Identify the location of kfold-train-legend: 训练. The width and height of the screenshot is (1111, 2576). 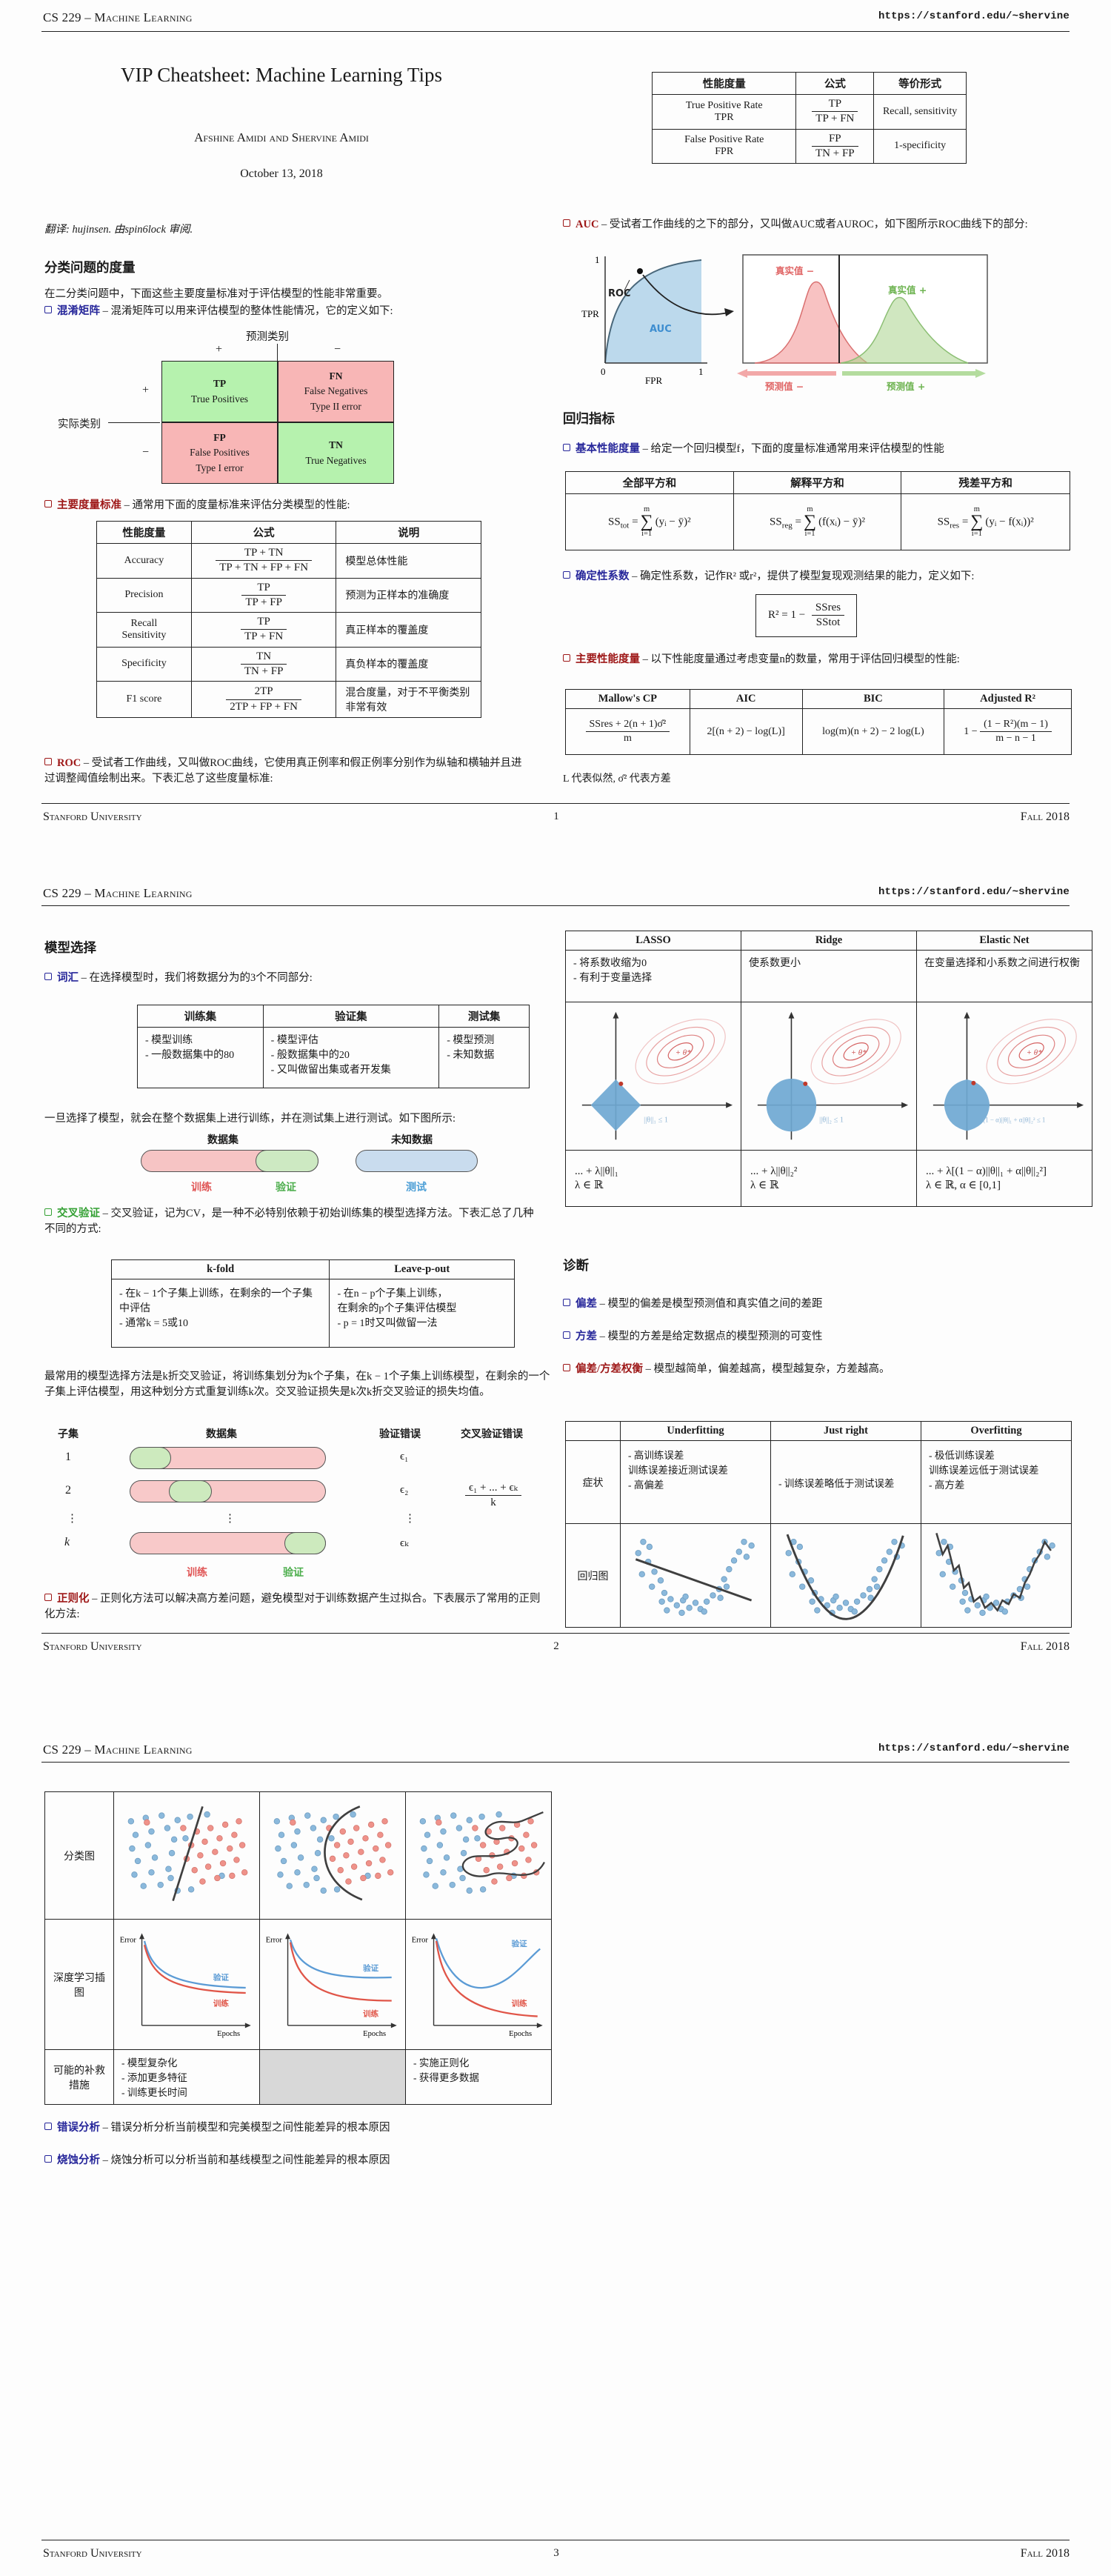
(197, 1573).